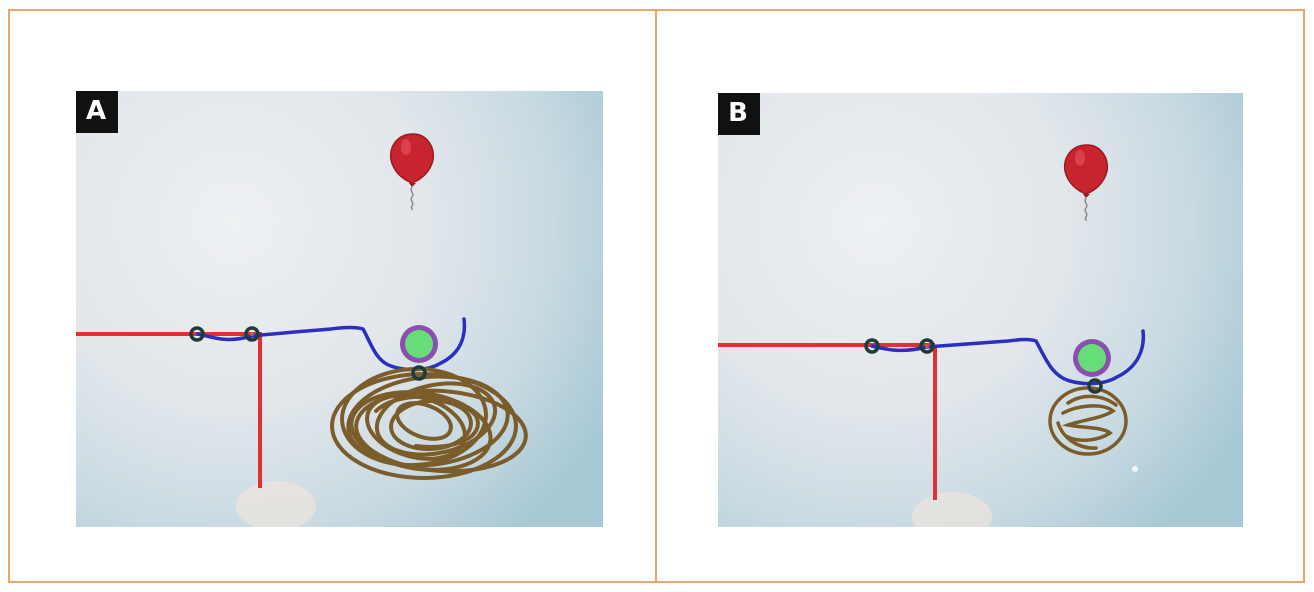  Describe the element at coordinates (739, 114) in the screenshot. I see `panel-label-b: B` at that location.